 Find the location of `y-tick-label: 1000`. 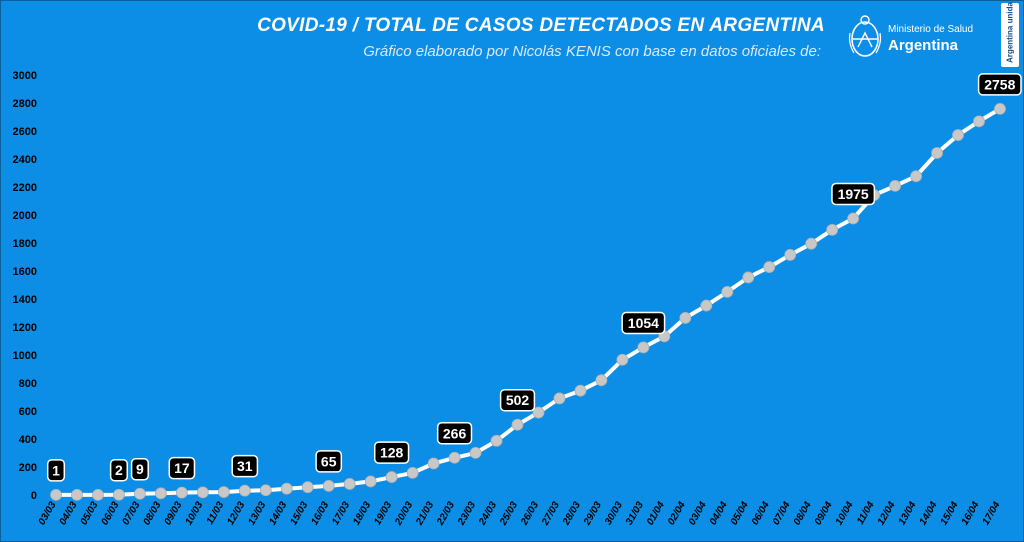

y-tick-label: 1000 is located at coordinates (25, 356).